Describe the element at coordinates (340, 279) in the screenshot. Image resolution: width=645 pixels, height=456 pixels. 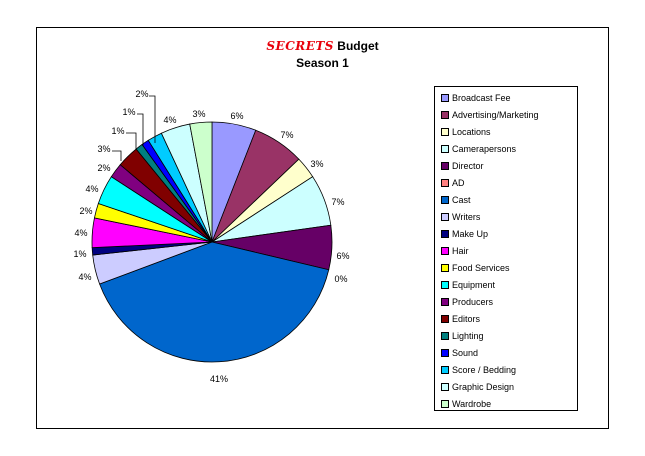
I see `data-label: 0%` at that location.